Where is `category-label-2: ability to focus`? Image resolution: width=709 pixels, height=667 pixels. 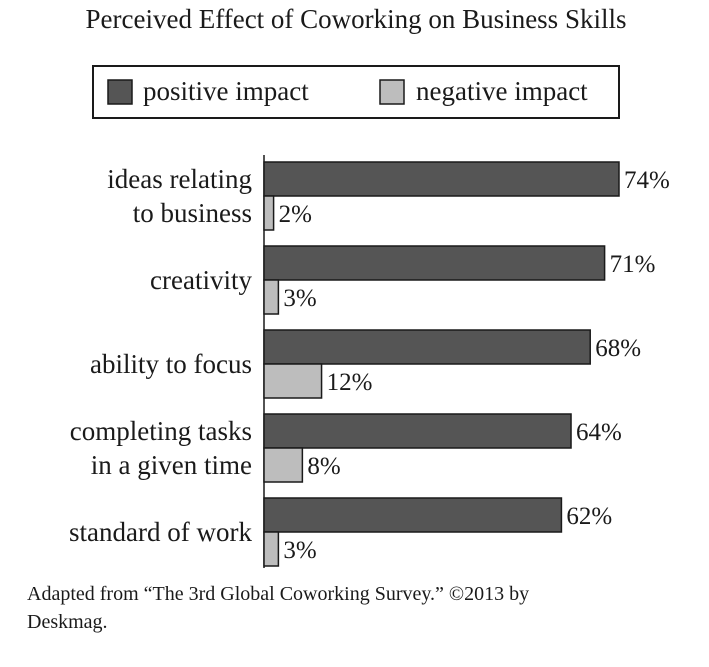
category-label-2: ability to focus is located at coordinates (171, 364).